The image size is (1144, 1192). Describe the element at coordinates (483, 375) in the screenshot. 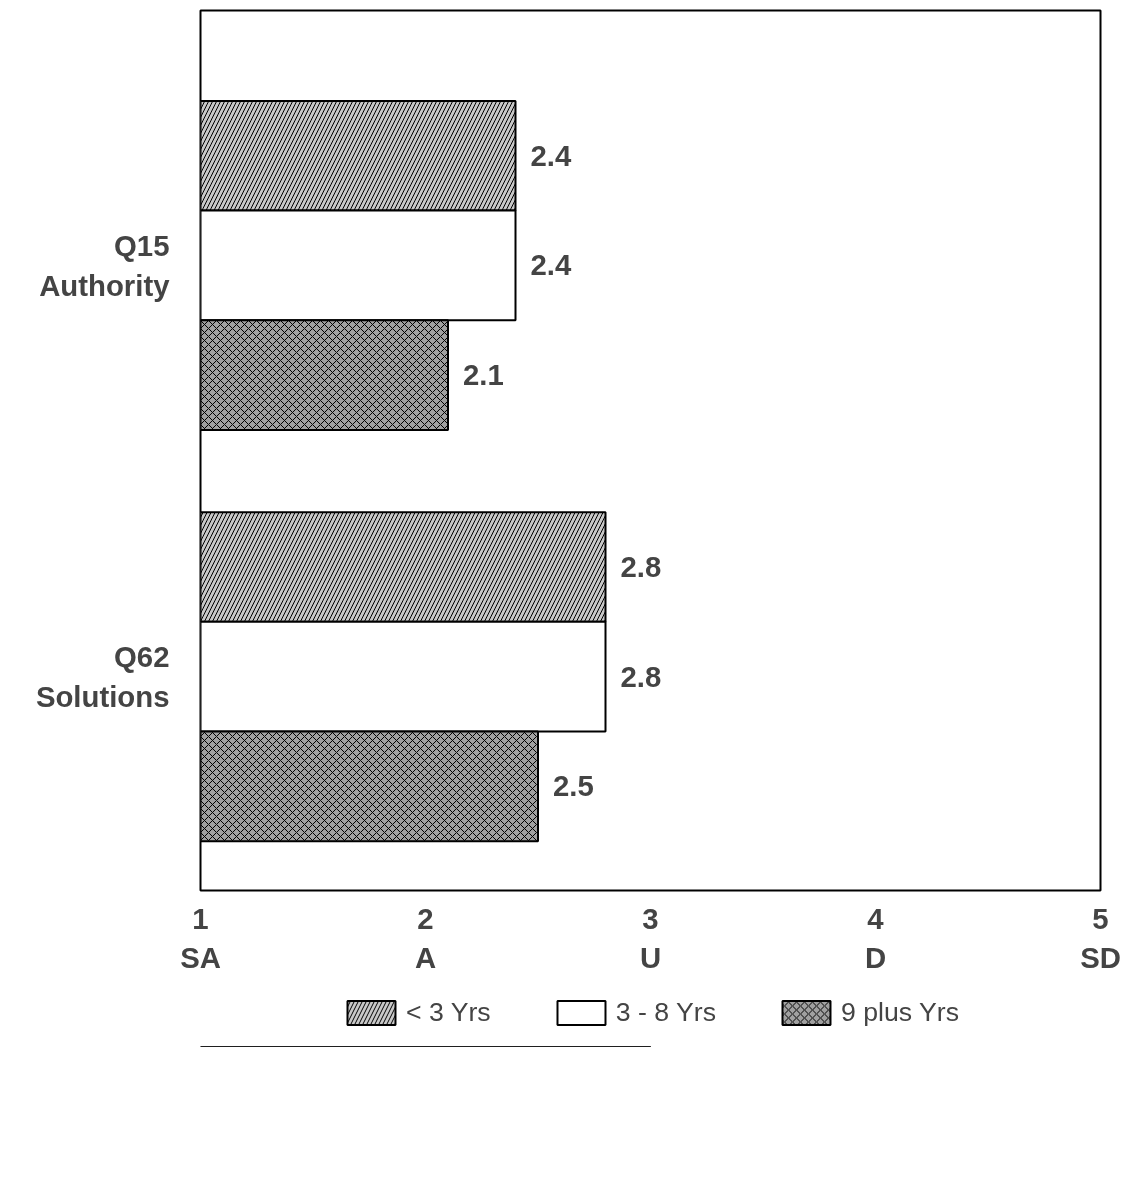

I see `data-label: 2.1` at that location.